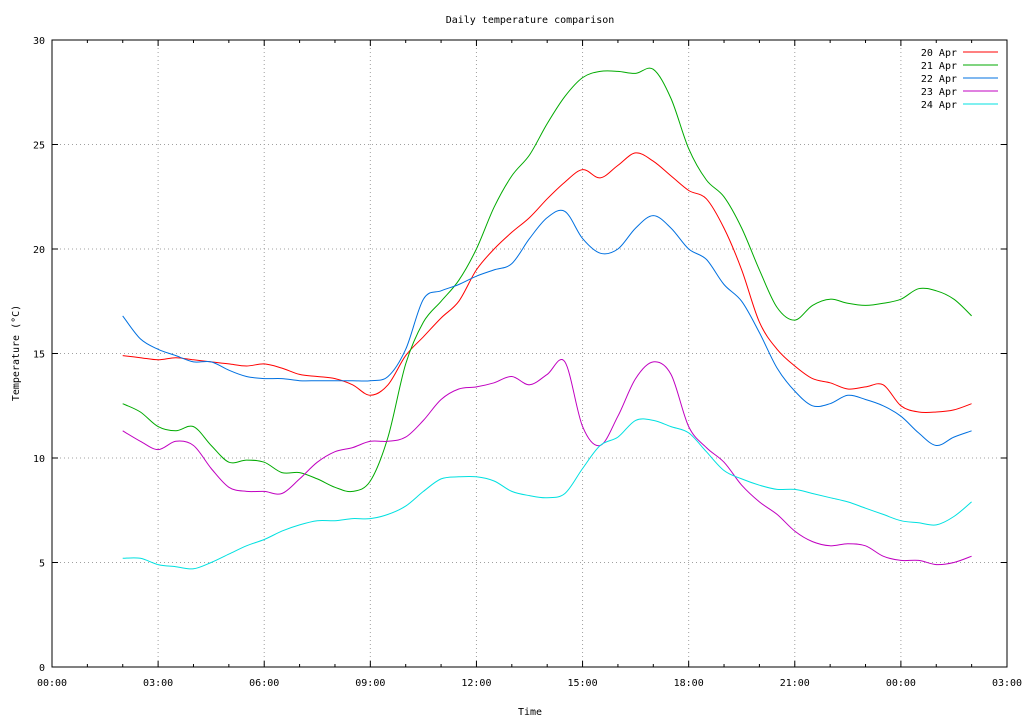 Image resolution: width=1024 pixels, height=720 pixels. Describe the element at coordinates (939, 105) in the screenshot. I see `legend-label-24-apr: 24 Apr` at that location.